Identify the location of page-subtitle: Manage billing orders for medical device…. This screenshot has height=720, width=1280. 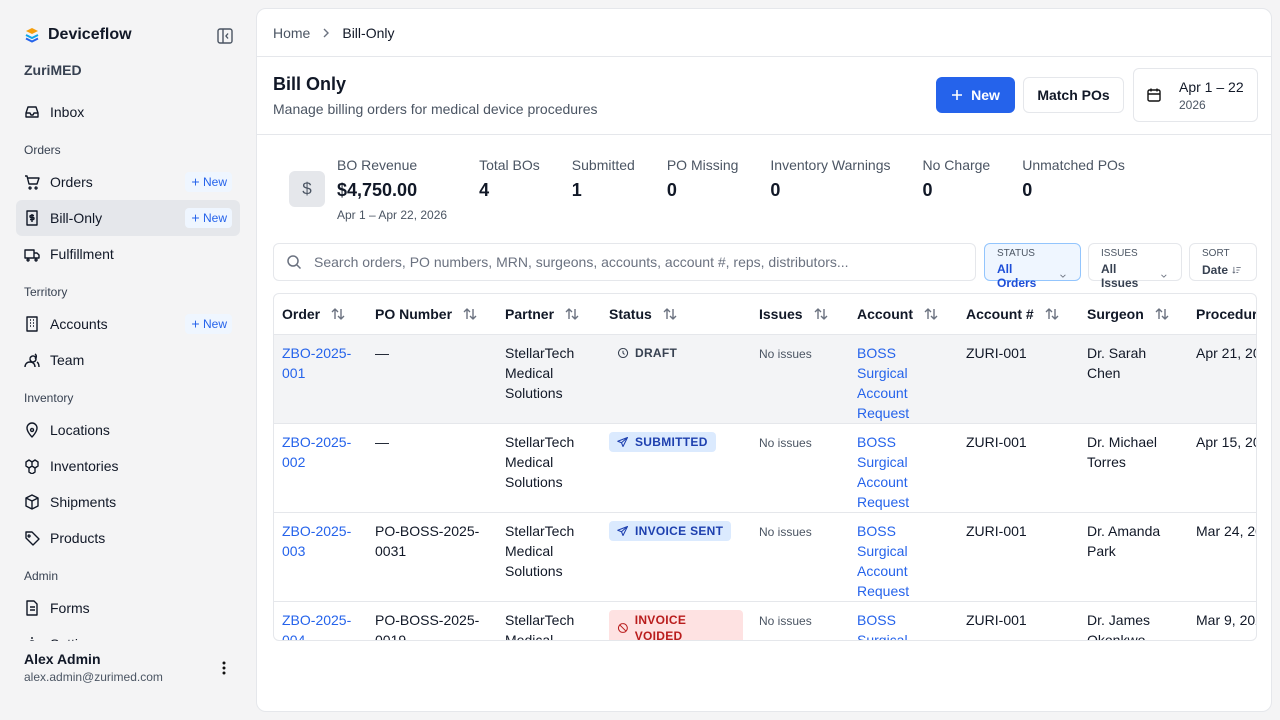
(435, 109).